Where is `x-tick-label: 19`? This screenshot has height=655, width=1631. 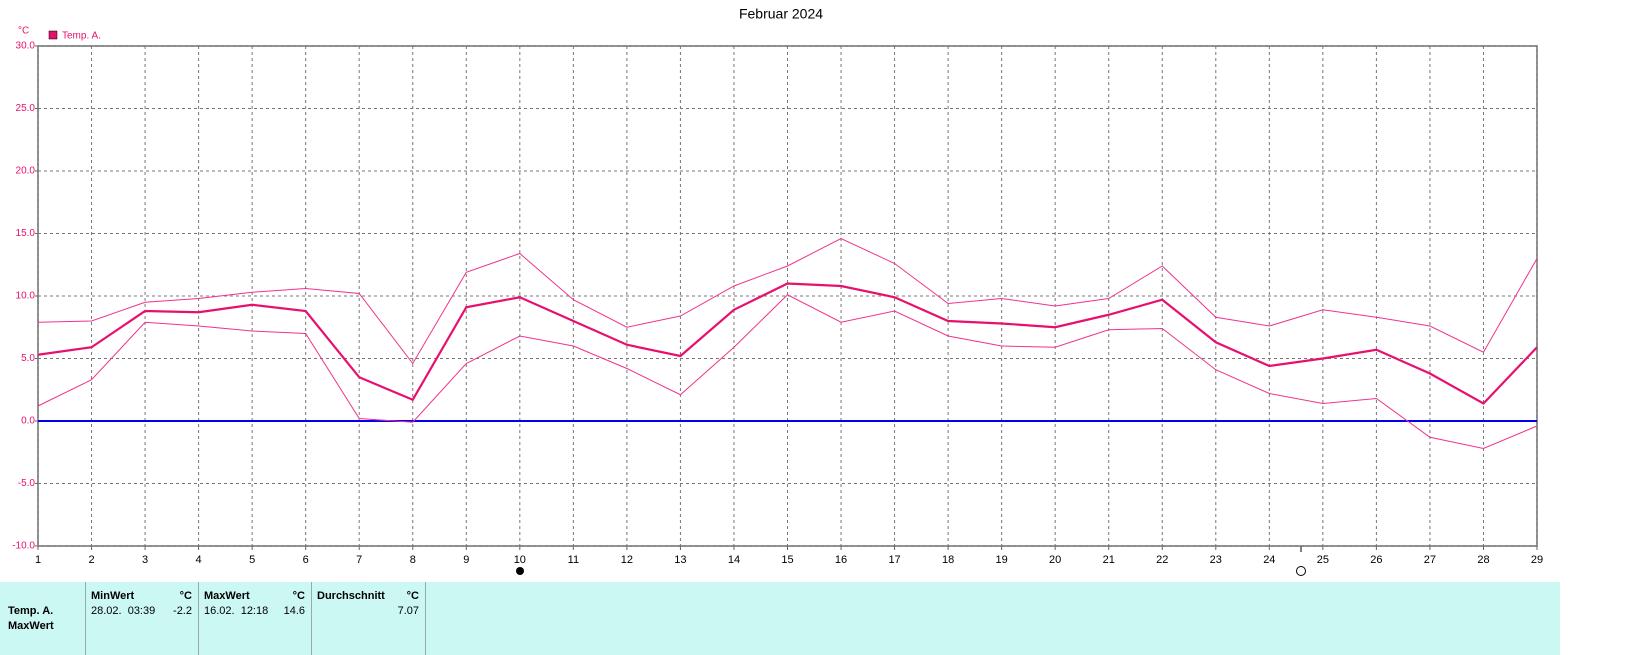
x-tick-label: 19 is located at coordinates (1002, 560).